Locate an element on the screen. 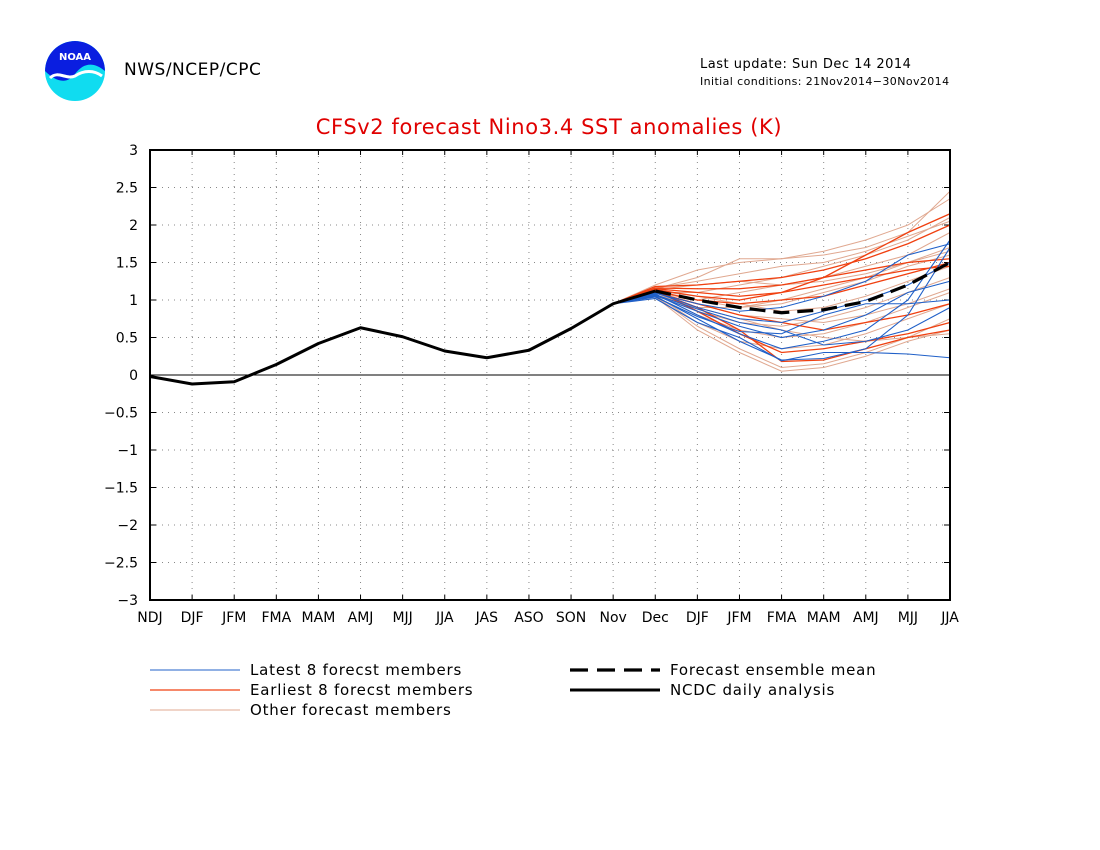  y-tick-label: 0 is located at coordinates (133, 376).